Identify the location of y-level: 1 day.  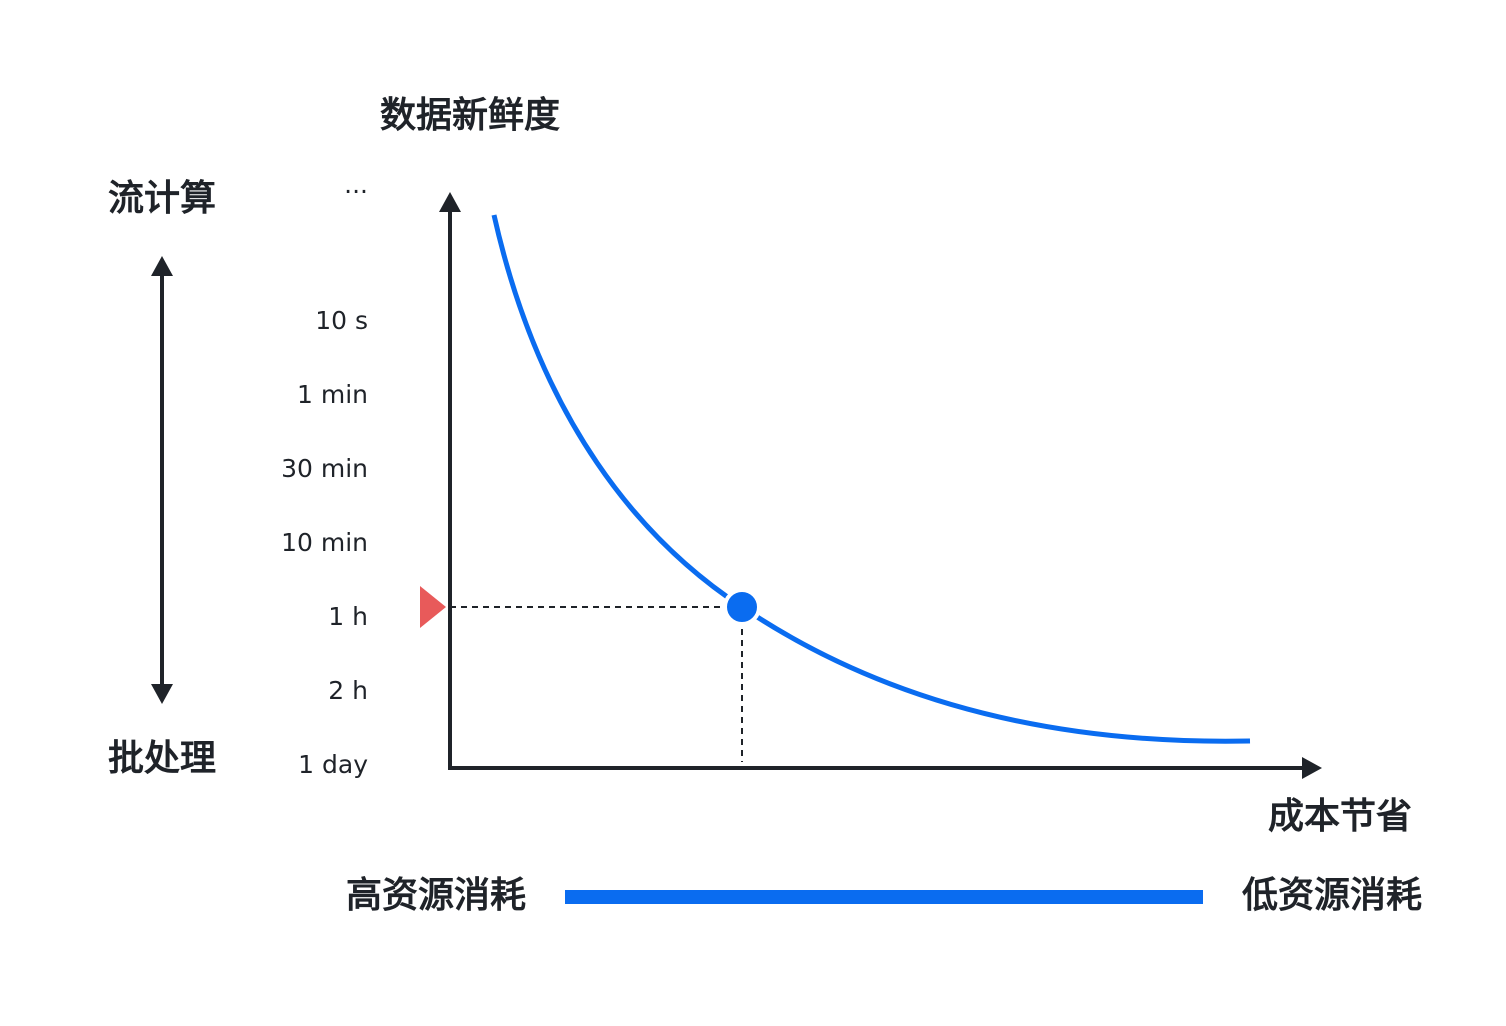
(333, 764).